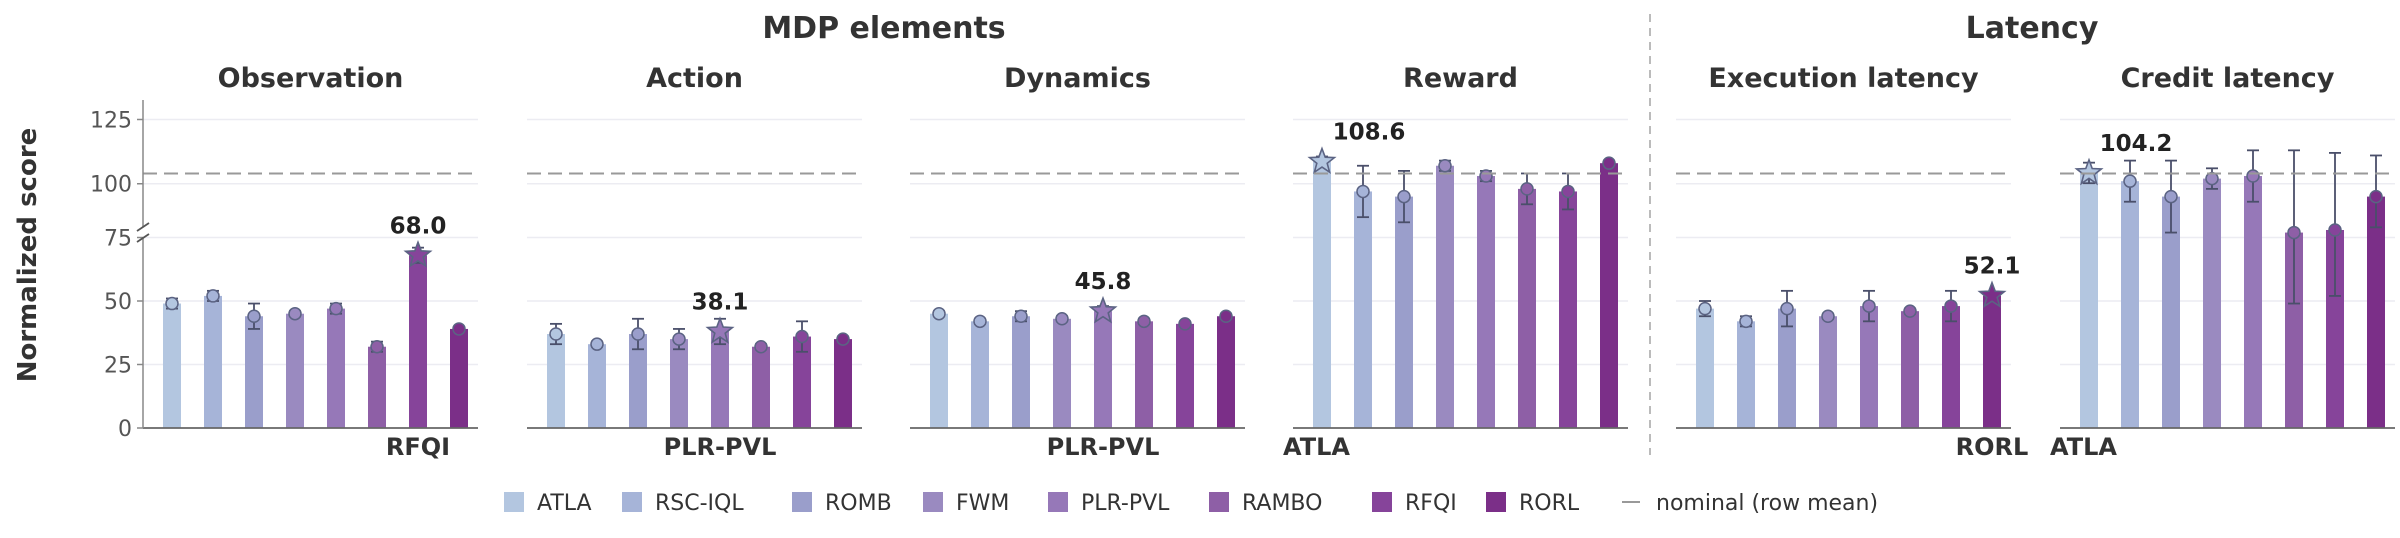  I want to click on best-value-label: 38.1, so click(720, 302).